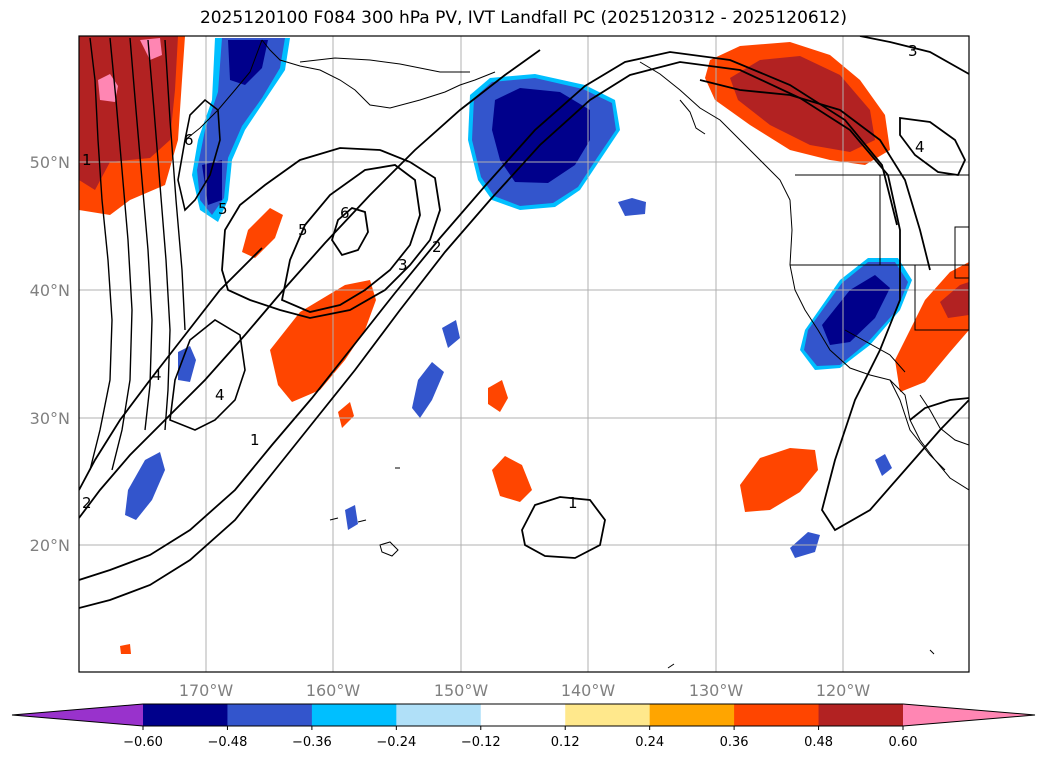 Image resolution: width=1047 pixels, height=765 pixels. I want to click on negative-anomaly-gulf-core, so click(541, 135).